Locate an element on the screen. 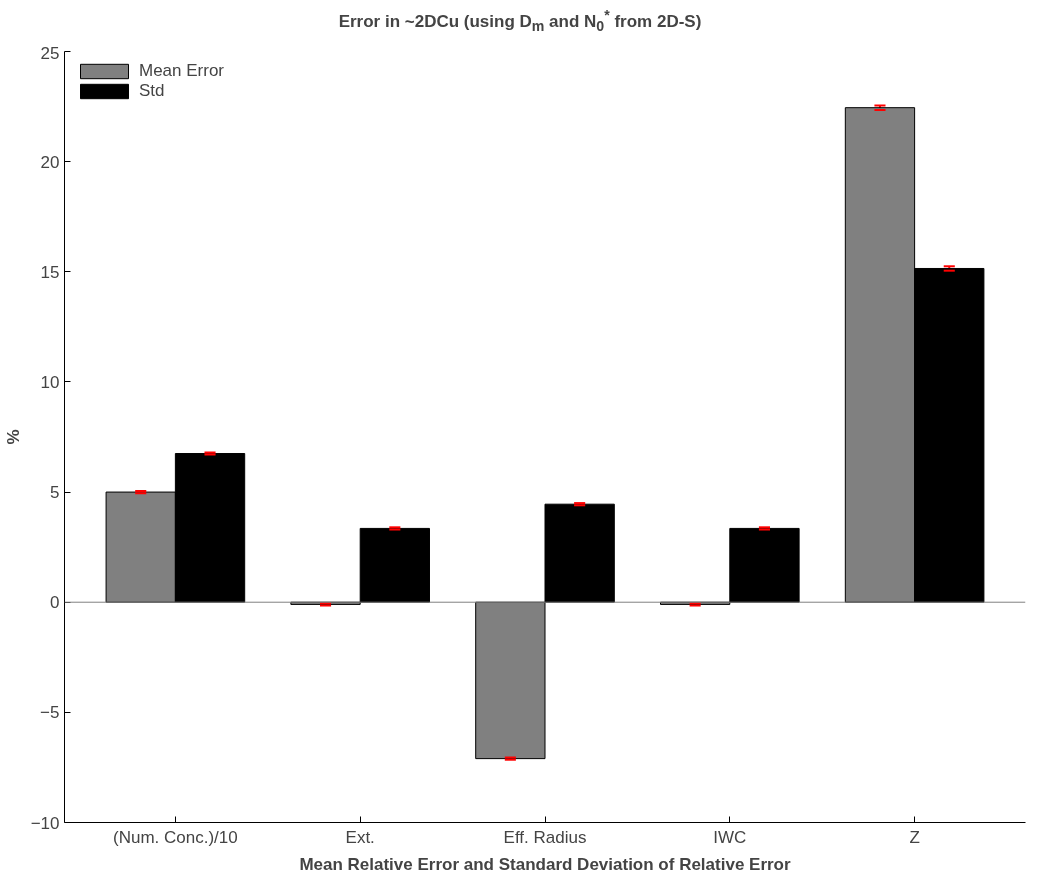  y-tick-label: 15 is located at coordinates (50, 272).